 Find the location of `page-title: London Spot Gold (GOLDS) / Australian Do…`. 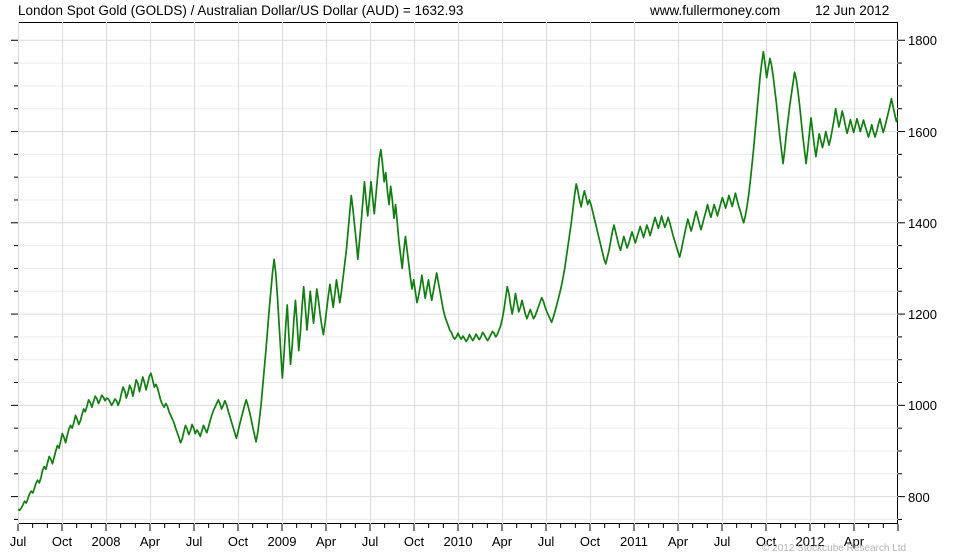

page-title: London Spot Gold (GOLDS) / Australian Do… is located at coordinates (241, 10).